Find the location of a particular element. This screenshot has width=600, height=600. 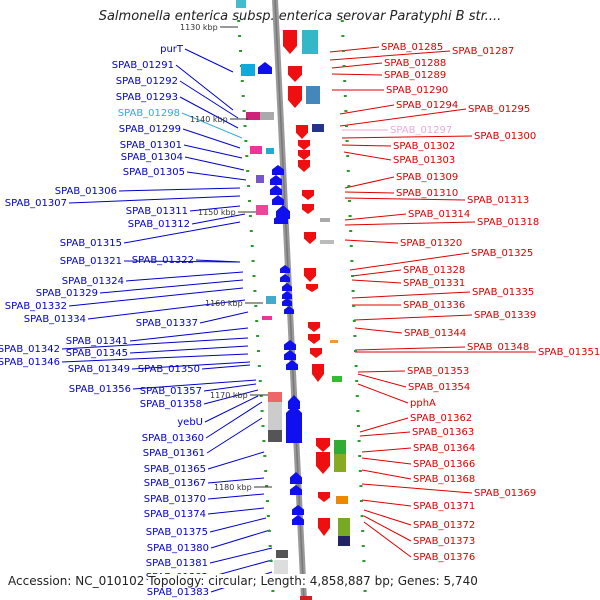

gene-label-spab-01334: SPAB_01334 is located at coordinates (55, 319).